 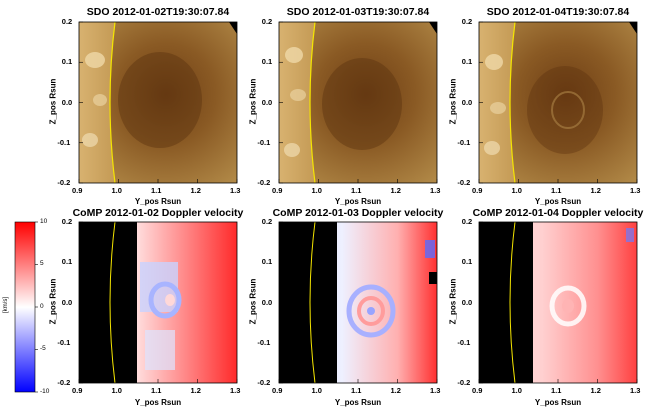 I want to click on panel-title-sdo-3: SDO 2012-01-04T19:30:07.84, so click(x=558, y=12).